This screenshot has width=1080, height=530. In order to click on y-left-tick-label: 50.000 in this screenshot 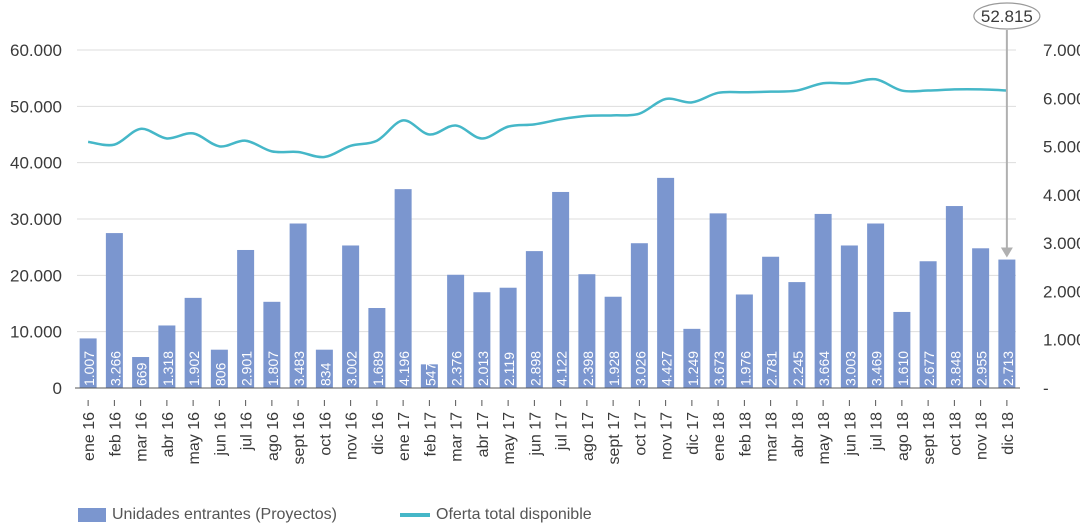, I will do `click(36, 106)`.